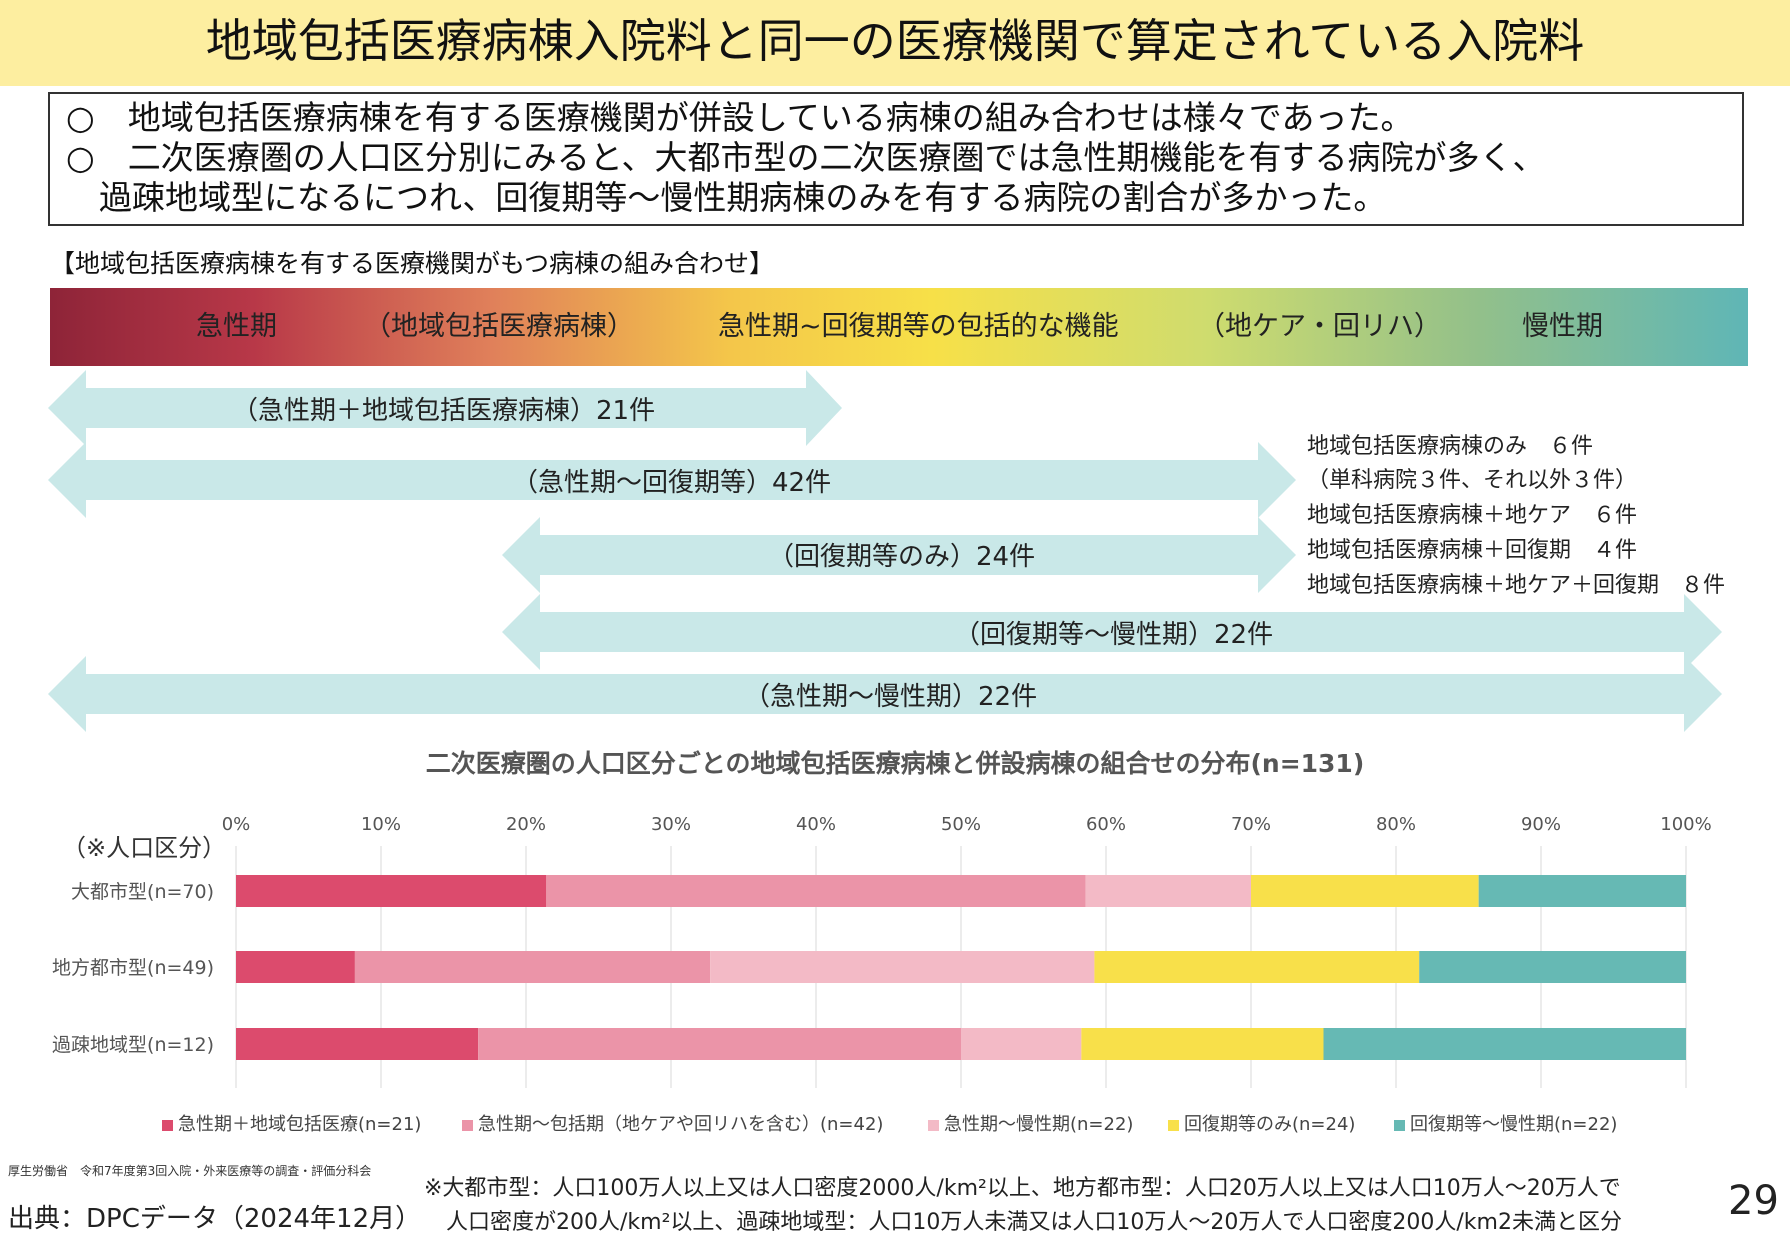 The width and height of the screenshot is (1790, 1240). Describe the element at coordinates (499, 326) in the screenshot. I see `gradient-label-regional: （地域包括医療病棟）` at that location.